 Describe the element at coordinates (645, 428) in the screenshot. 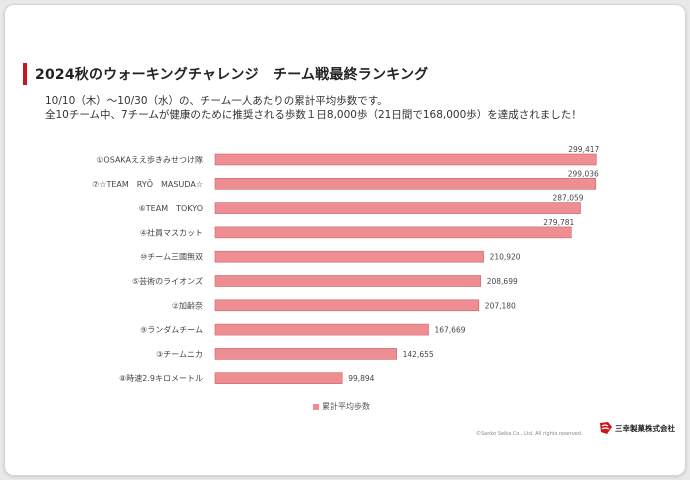

I see `company-name: 三幸製菓株式会社` at that location.